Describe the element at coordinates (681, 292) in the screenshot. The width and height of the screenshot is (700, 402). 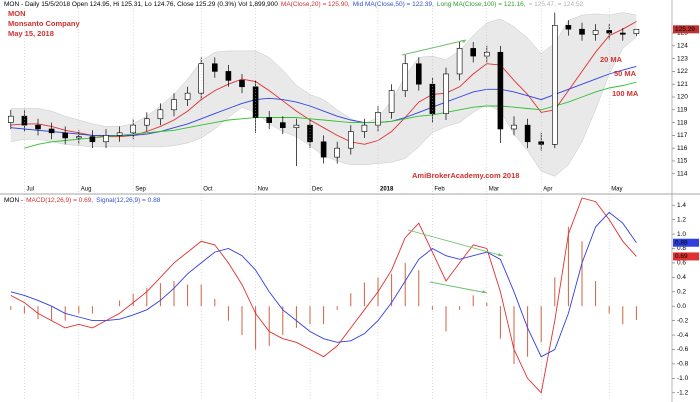
I see `y-tick-label: 0.2` at that location.